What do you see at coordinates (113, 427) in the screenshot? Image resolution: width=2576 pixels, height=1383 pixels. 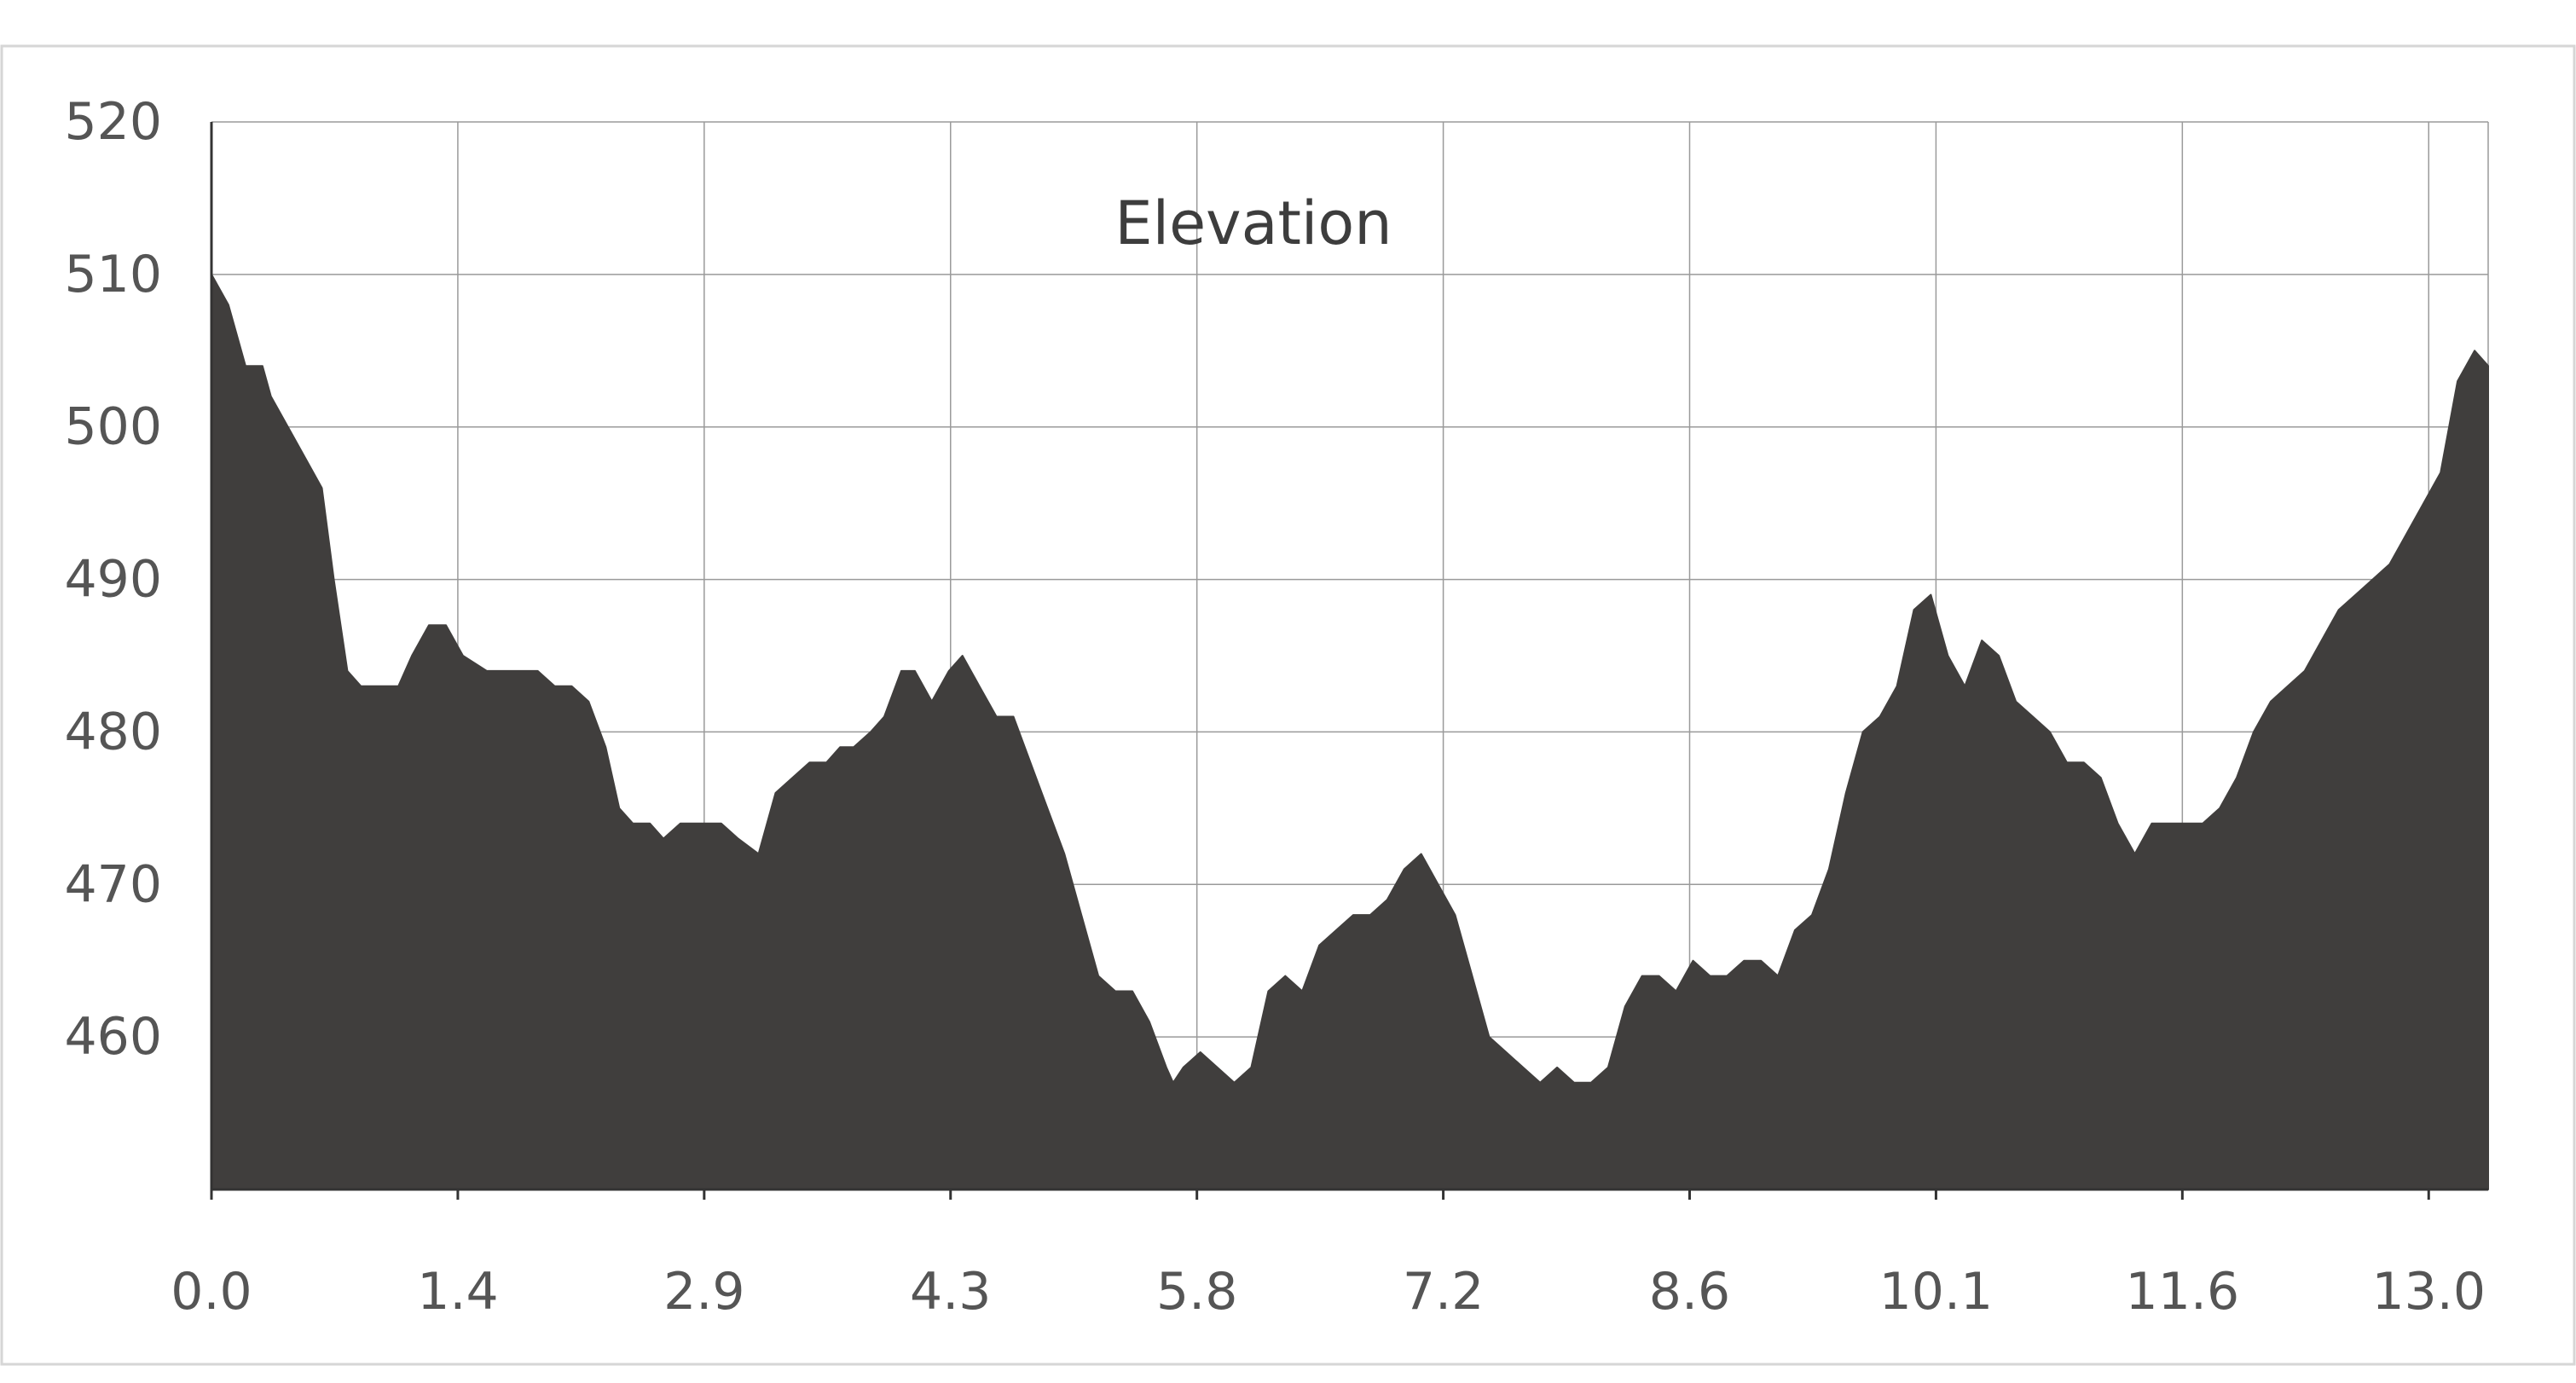 I see `y-tick-label: 500` at bounding box center [113, 427].